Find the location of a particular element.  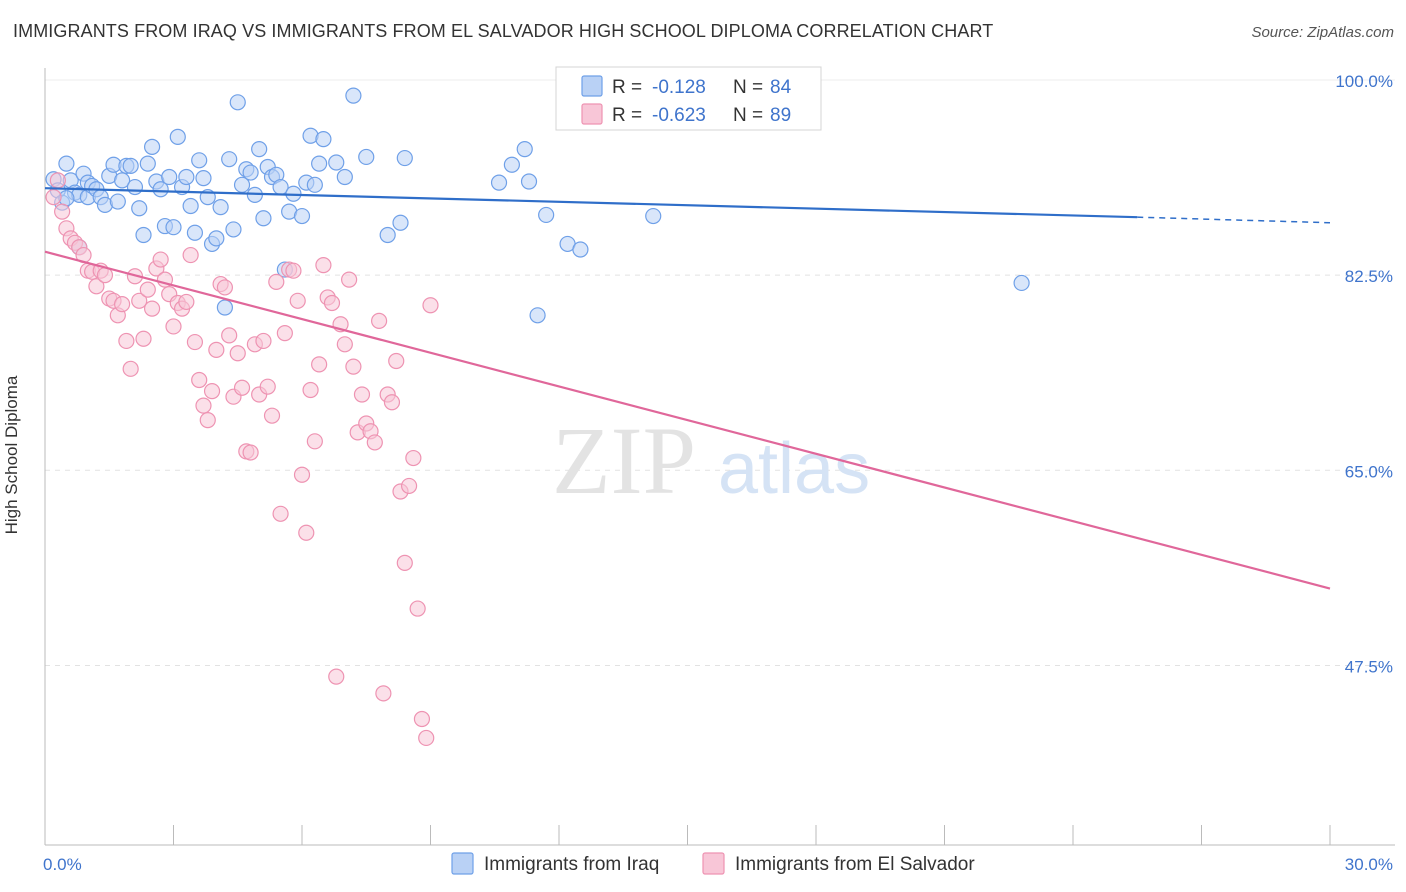

bottom-legend-swatch-el-salvador is located at coordinates (713, 863).